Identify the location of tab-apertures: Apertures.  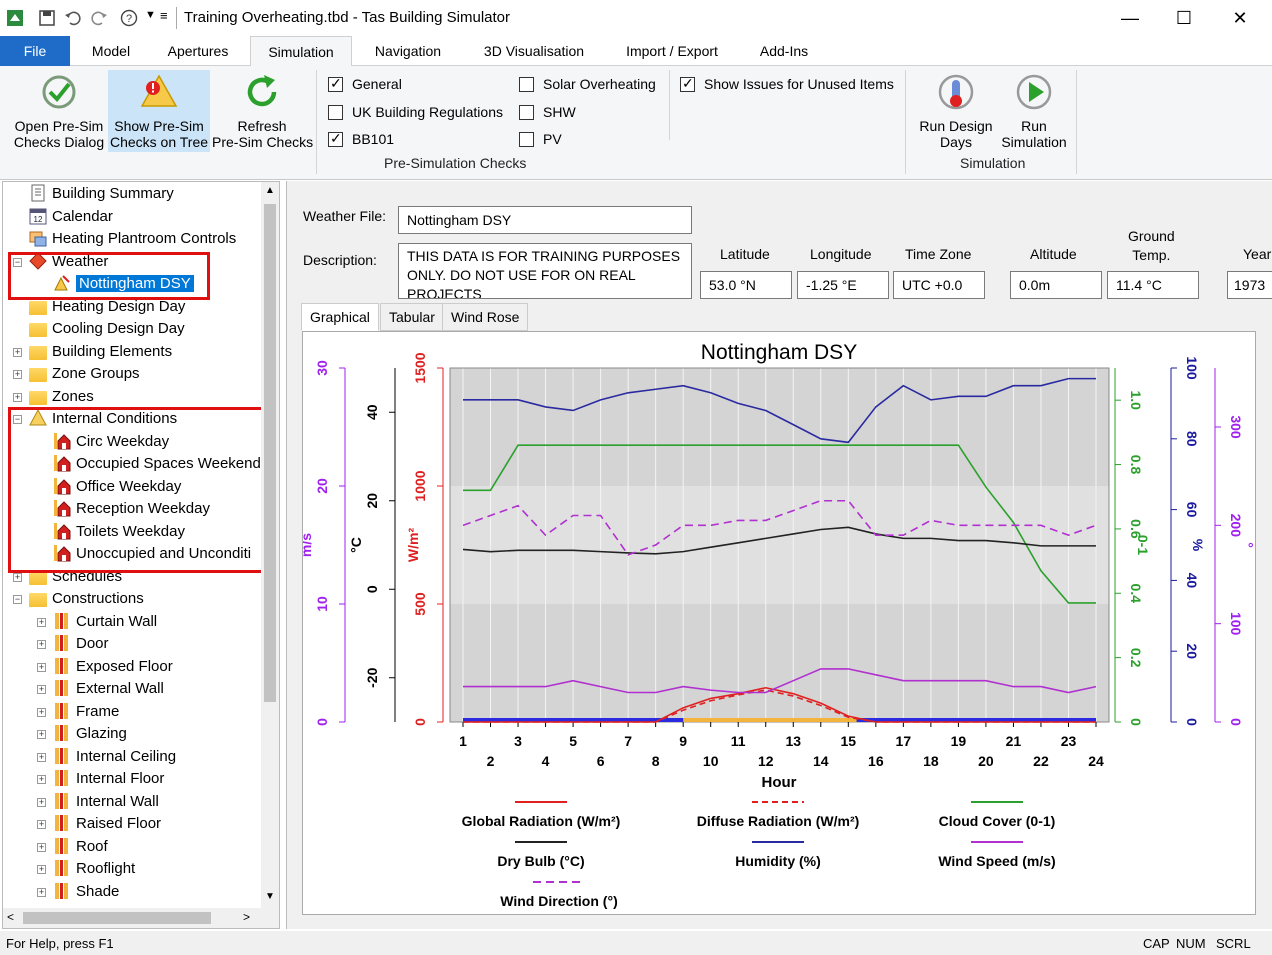
(198, 51).